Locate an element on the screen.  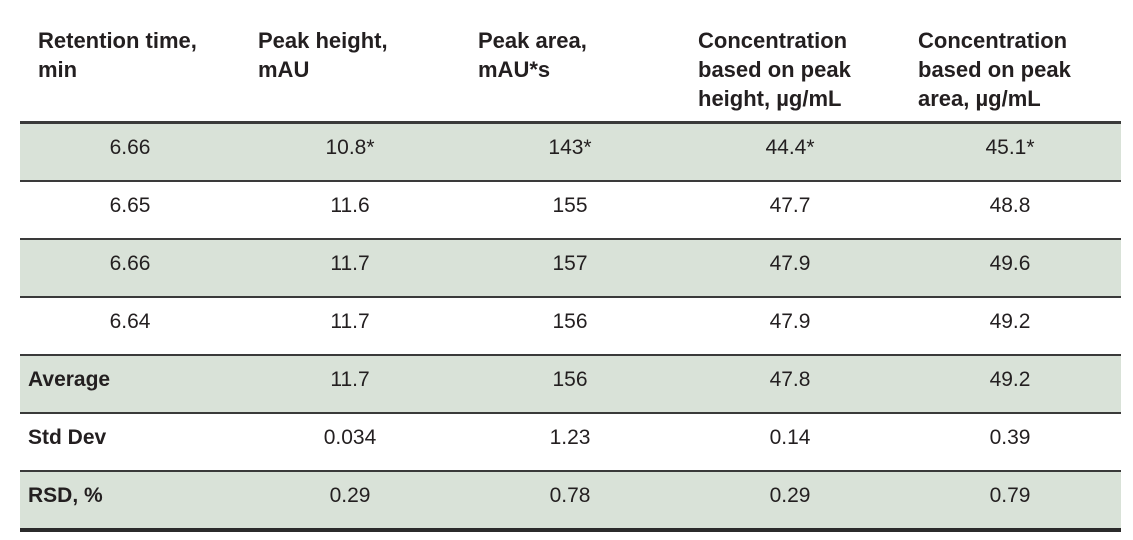
table-cell: 11.6 is located at coordinates (350, 205).